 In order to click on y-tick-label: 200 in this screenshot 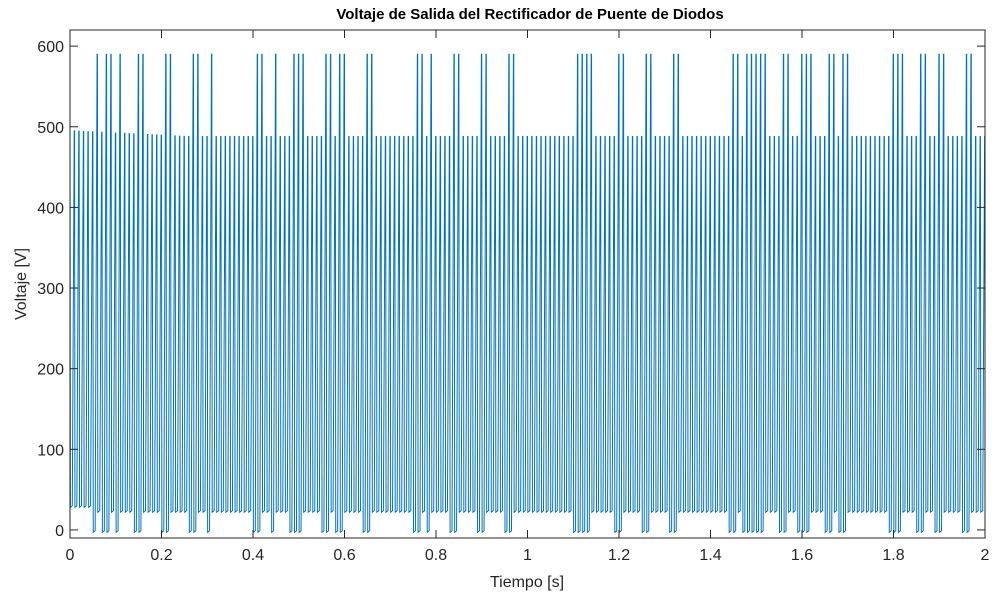, I will do `click(50, 370)`.